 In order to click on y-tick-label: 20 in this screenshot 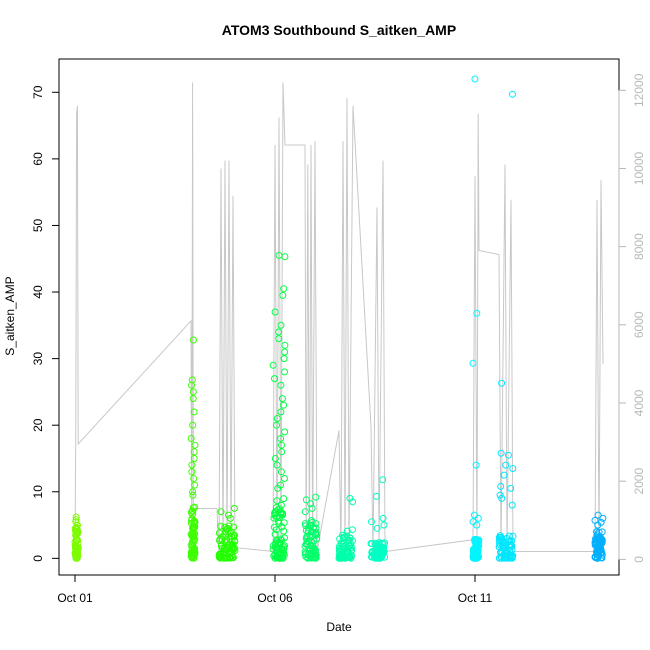, I will do `click(38, 425)`.